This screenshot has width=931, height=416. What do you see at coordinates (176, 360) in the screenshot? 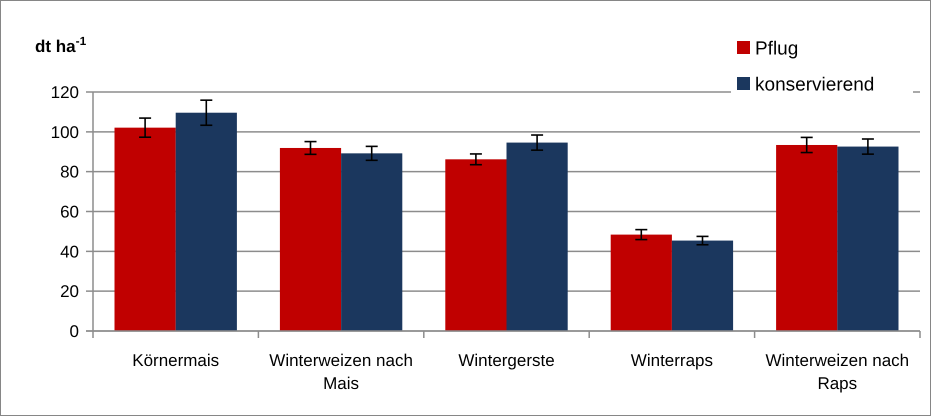
I see `x-tick-label: Körnermais` at bounding box center [176, 360].